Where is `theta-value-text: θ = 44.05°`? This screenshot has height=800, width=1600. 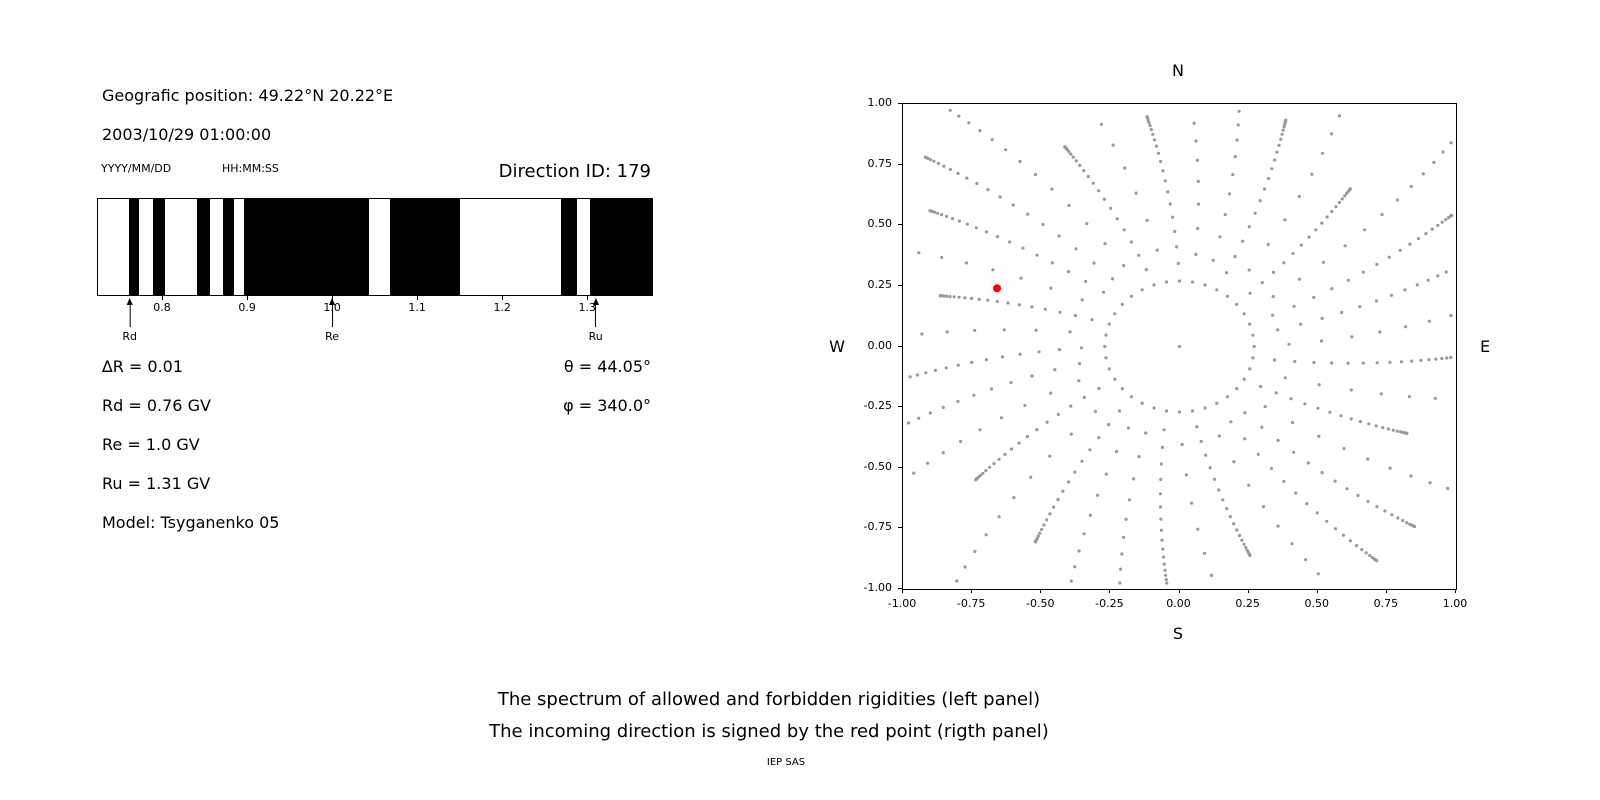
theta-value-text: θ = 44.05° is located at coordinates (607, 366).